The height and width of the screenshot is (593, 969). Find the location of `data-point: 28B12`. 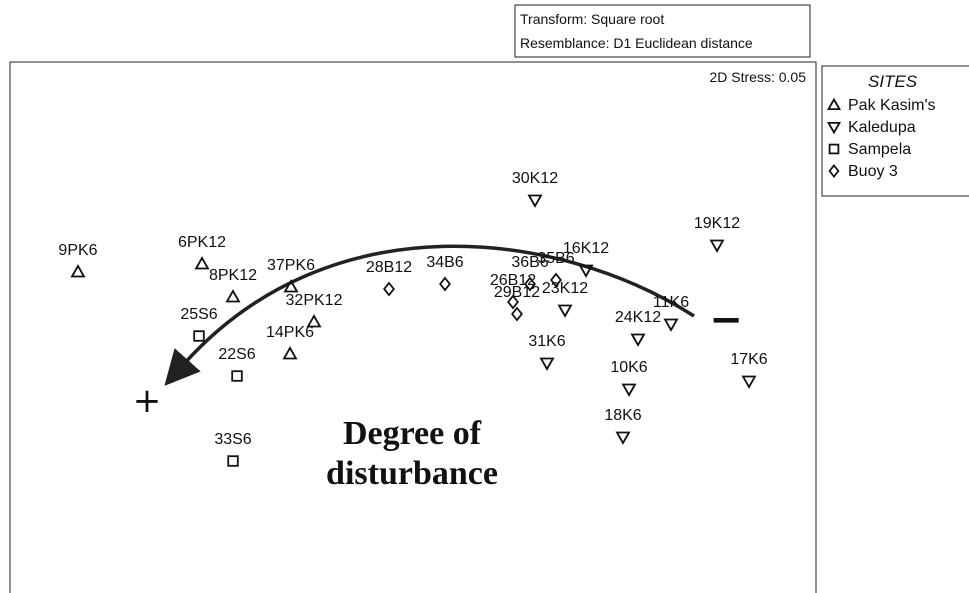

data-point: 28B12 is located at coordinates (389, 278).